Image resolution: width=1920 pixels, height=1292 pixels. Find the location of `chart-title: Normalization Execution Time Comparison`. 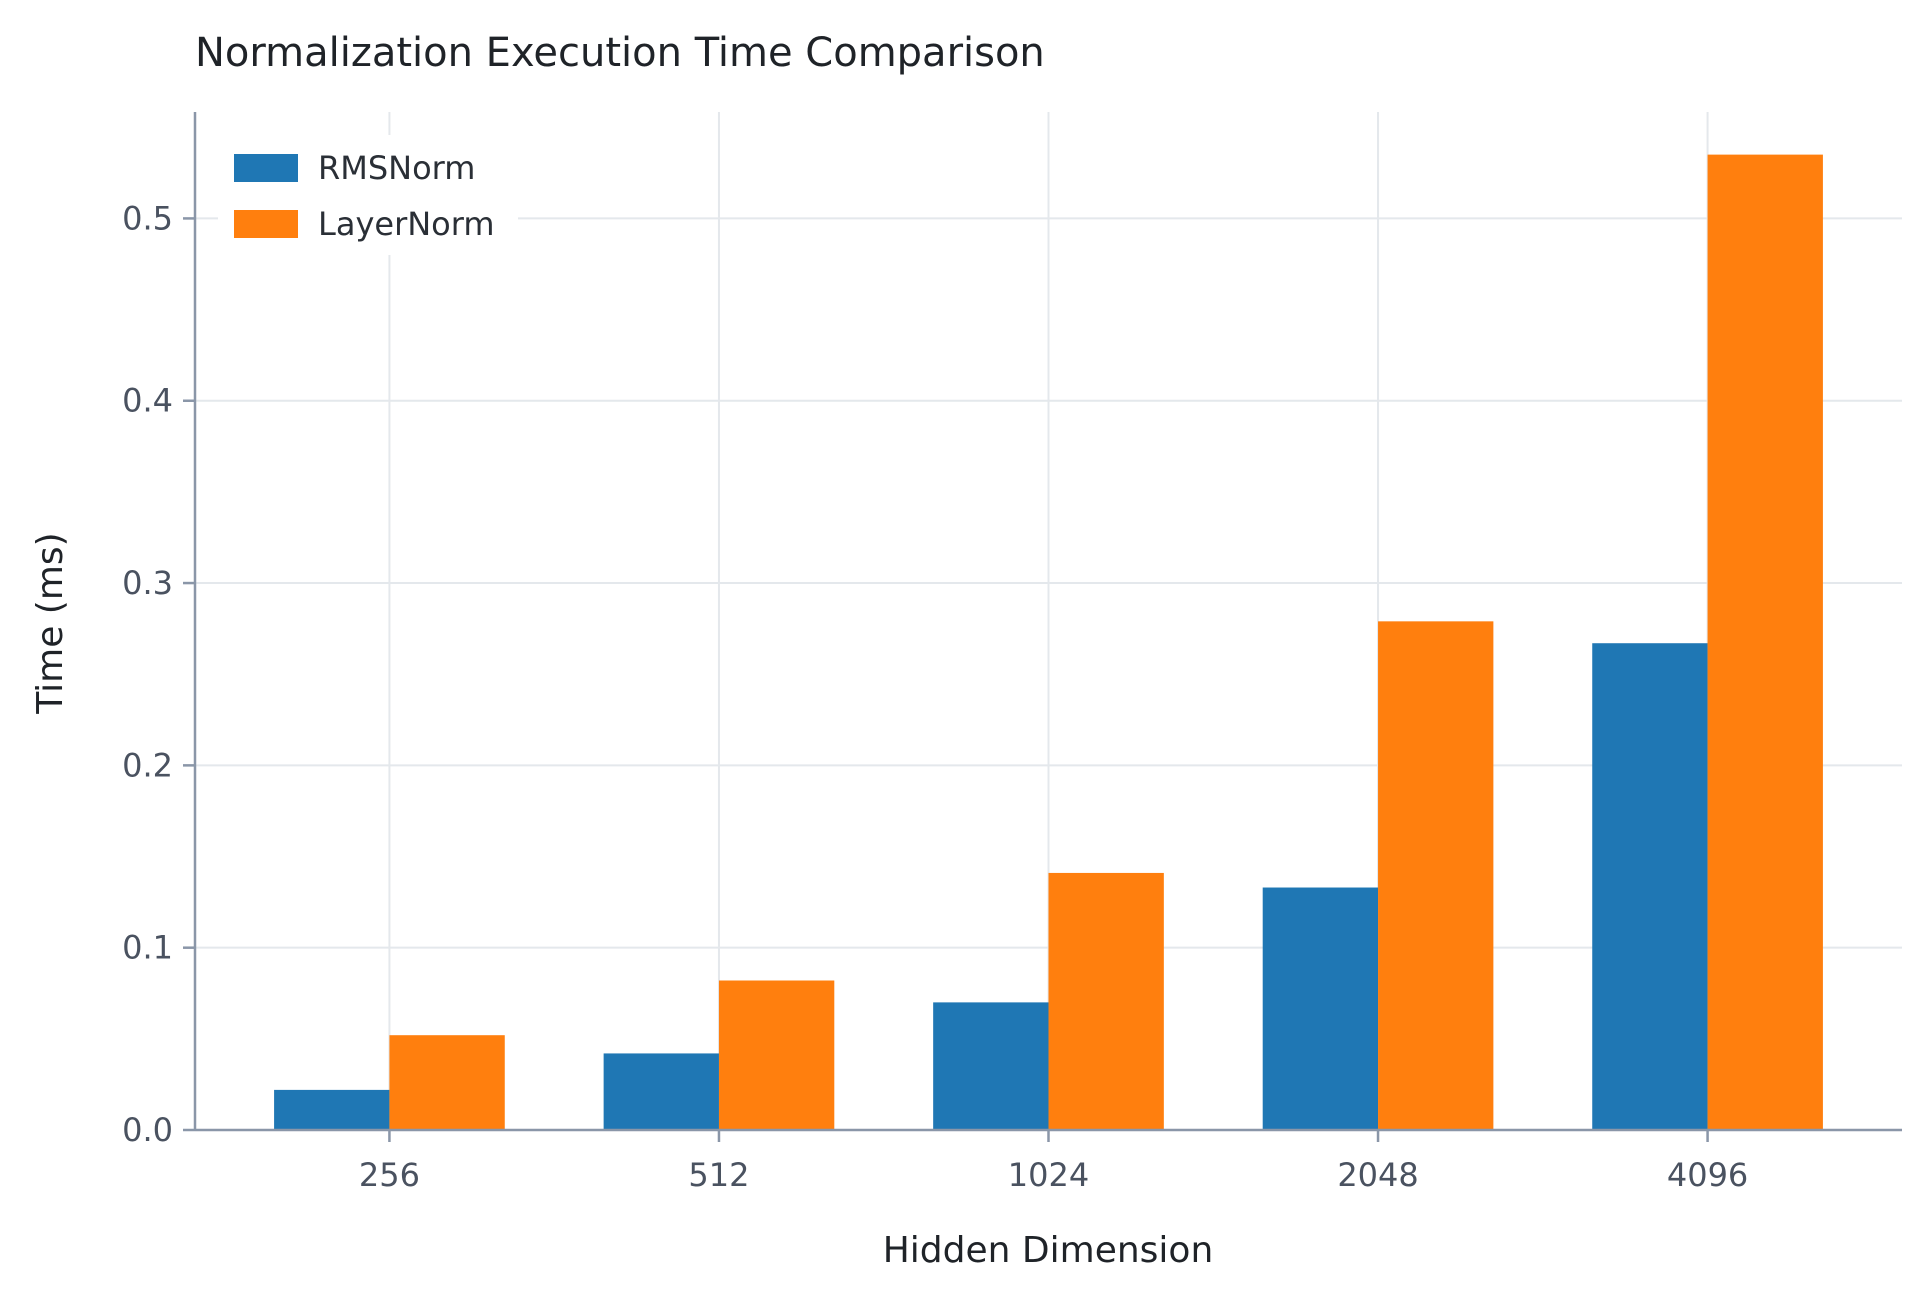

chart-title: Normalization Execution Time Comparison is located at coordinates (620, 53).